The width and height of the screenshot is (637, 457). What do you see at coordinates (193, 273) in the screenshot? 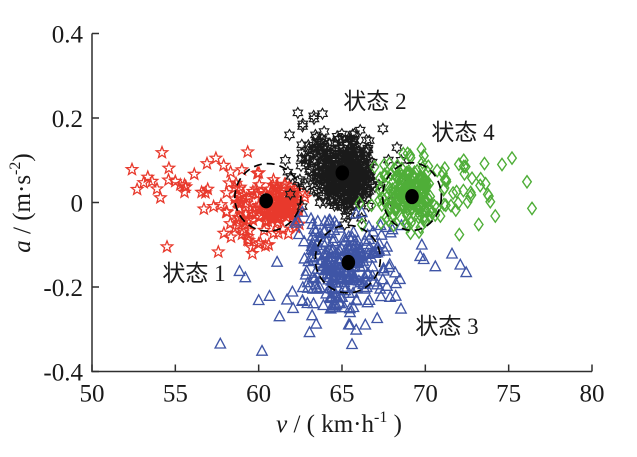
I see `cluster-label-1: 状态 1` at bounding box center [193, 273].